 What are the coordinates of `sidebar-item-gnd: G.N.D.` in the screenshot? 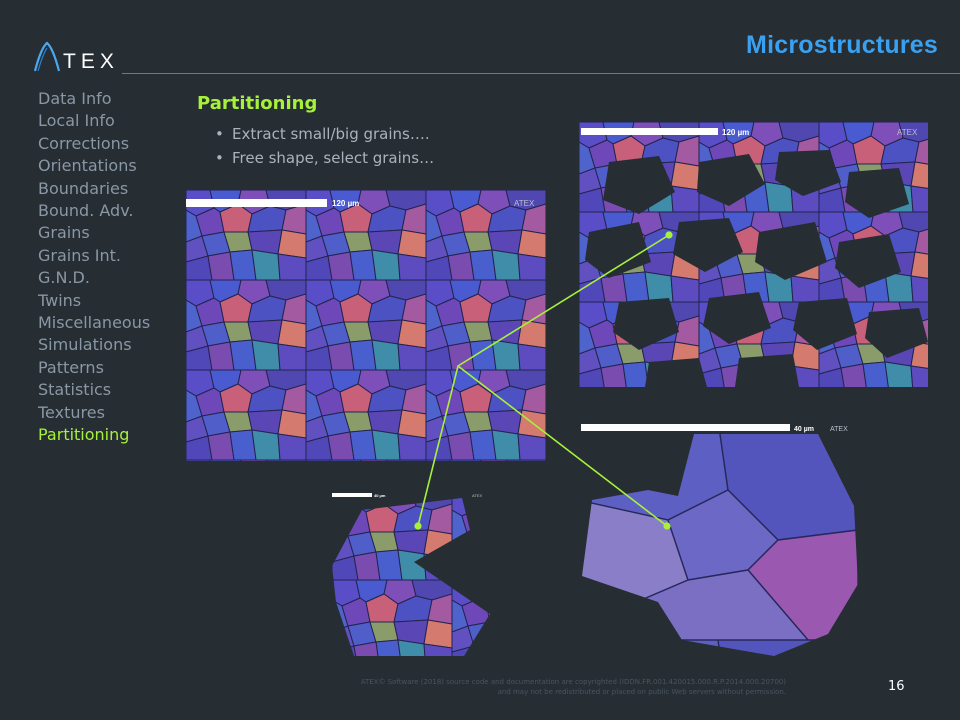 It's located at (64, 278).